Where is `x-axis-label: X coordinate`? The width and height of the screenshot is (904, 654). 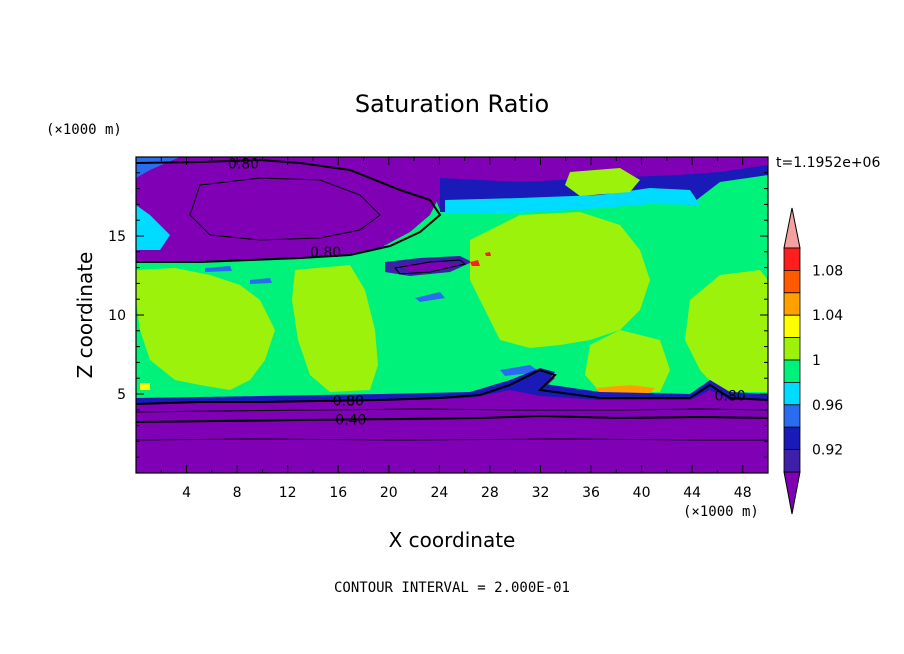 x-axis-label: X coordinate is located at coordinates (452, 540).